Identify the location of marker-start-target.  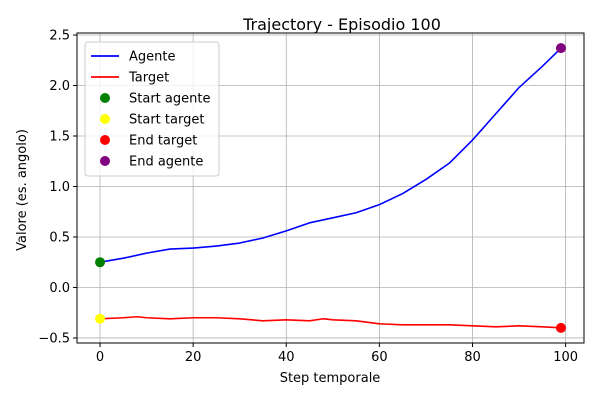
(100, 318).